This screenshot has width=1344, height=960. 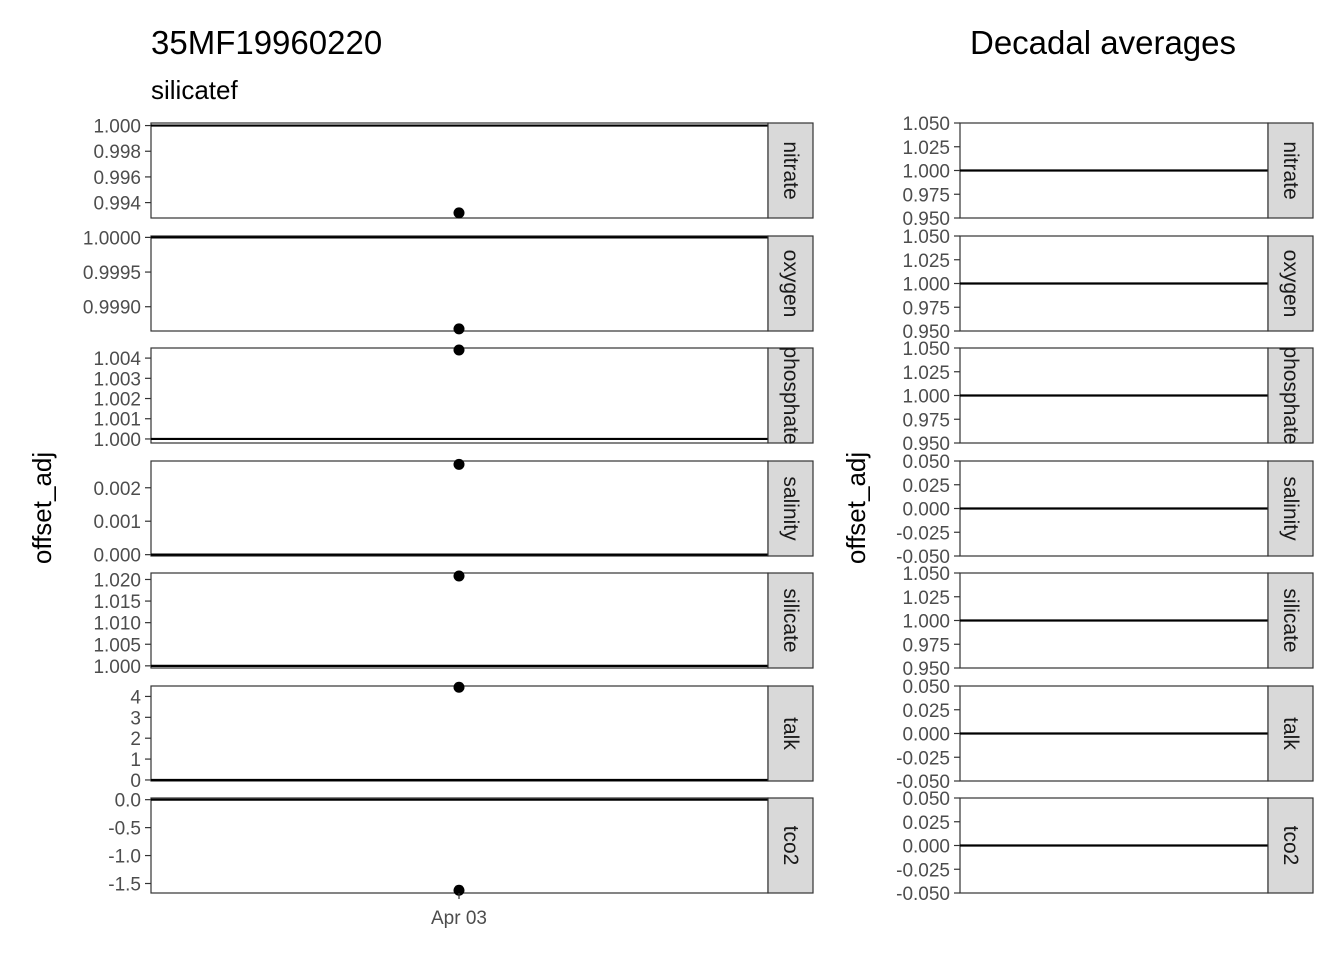 I want to click on y-tick-label: 1.002, so click(x=117, y=400).